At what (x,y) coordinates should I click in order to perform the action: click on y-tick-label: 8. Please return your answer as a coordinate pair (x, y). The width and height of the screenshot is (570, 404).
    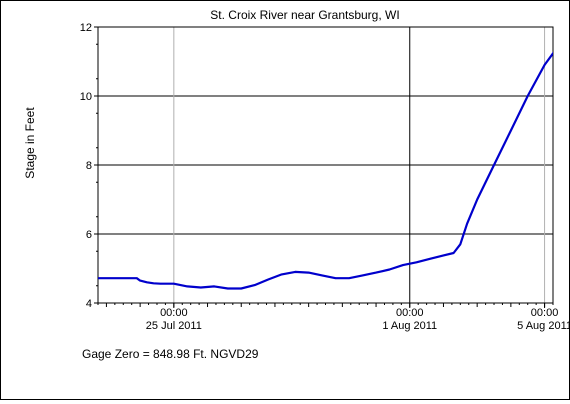
    Looking at the image, I should click on (89, 166).